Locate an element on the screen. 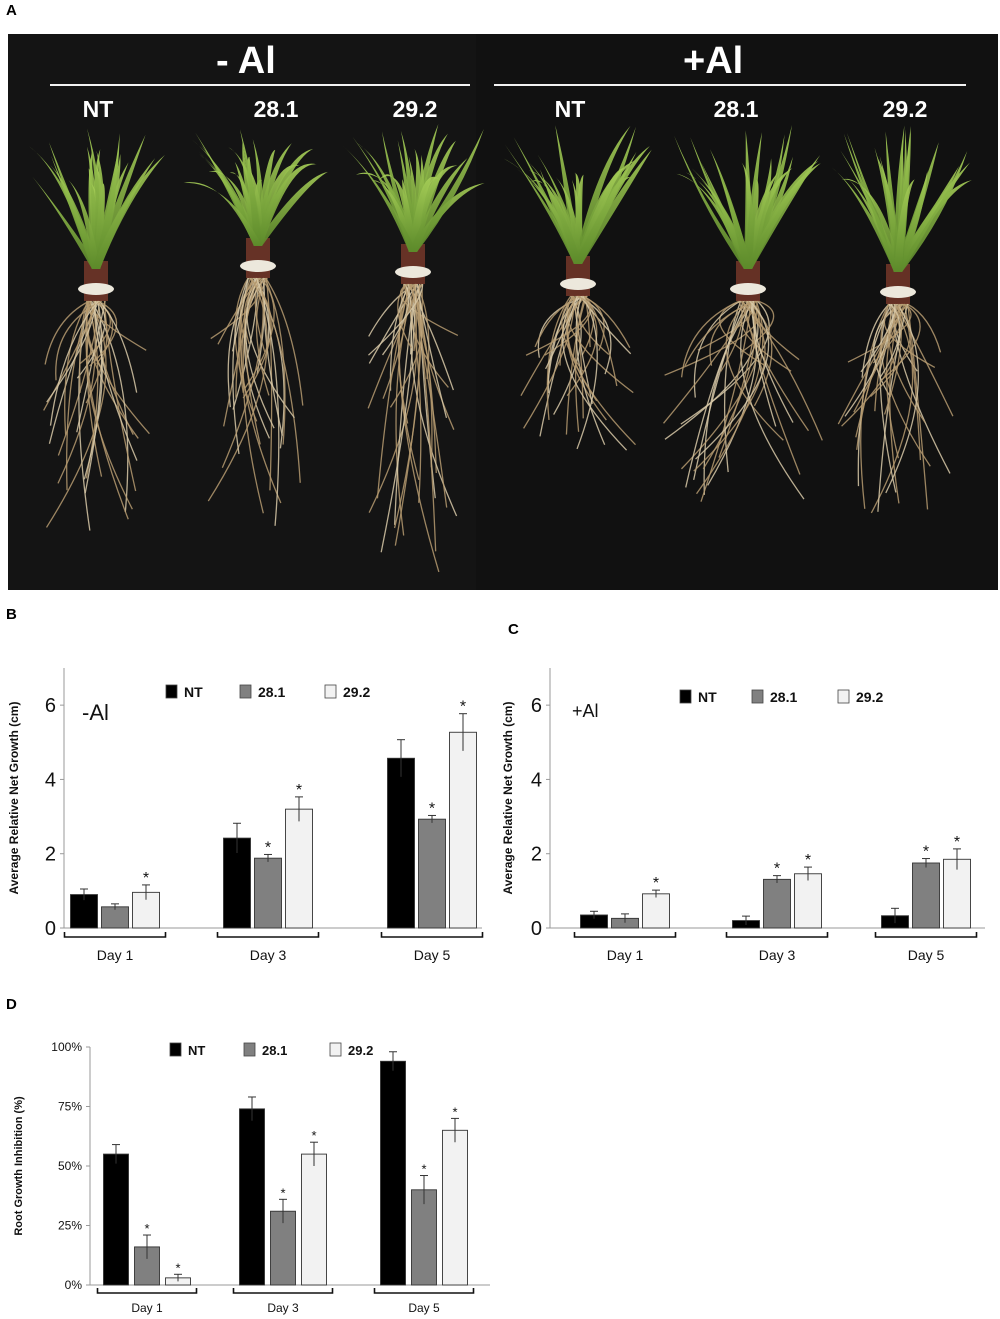 The width and height of the screenshot is (1000, 1319). line-label-28-1-plus: 28.1 is located at coordinates (736, 109).